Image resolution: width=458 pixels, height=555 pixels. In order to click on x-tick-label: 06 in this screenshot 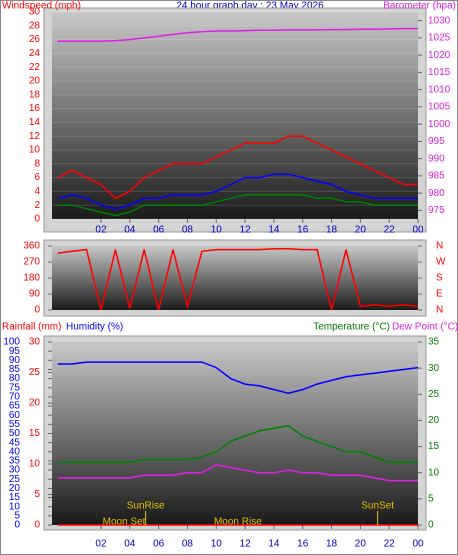, I will do `click(159, 544)`.